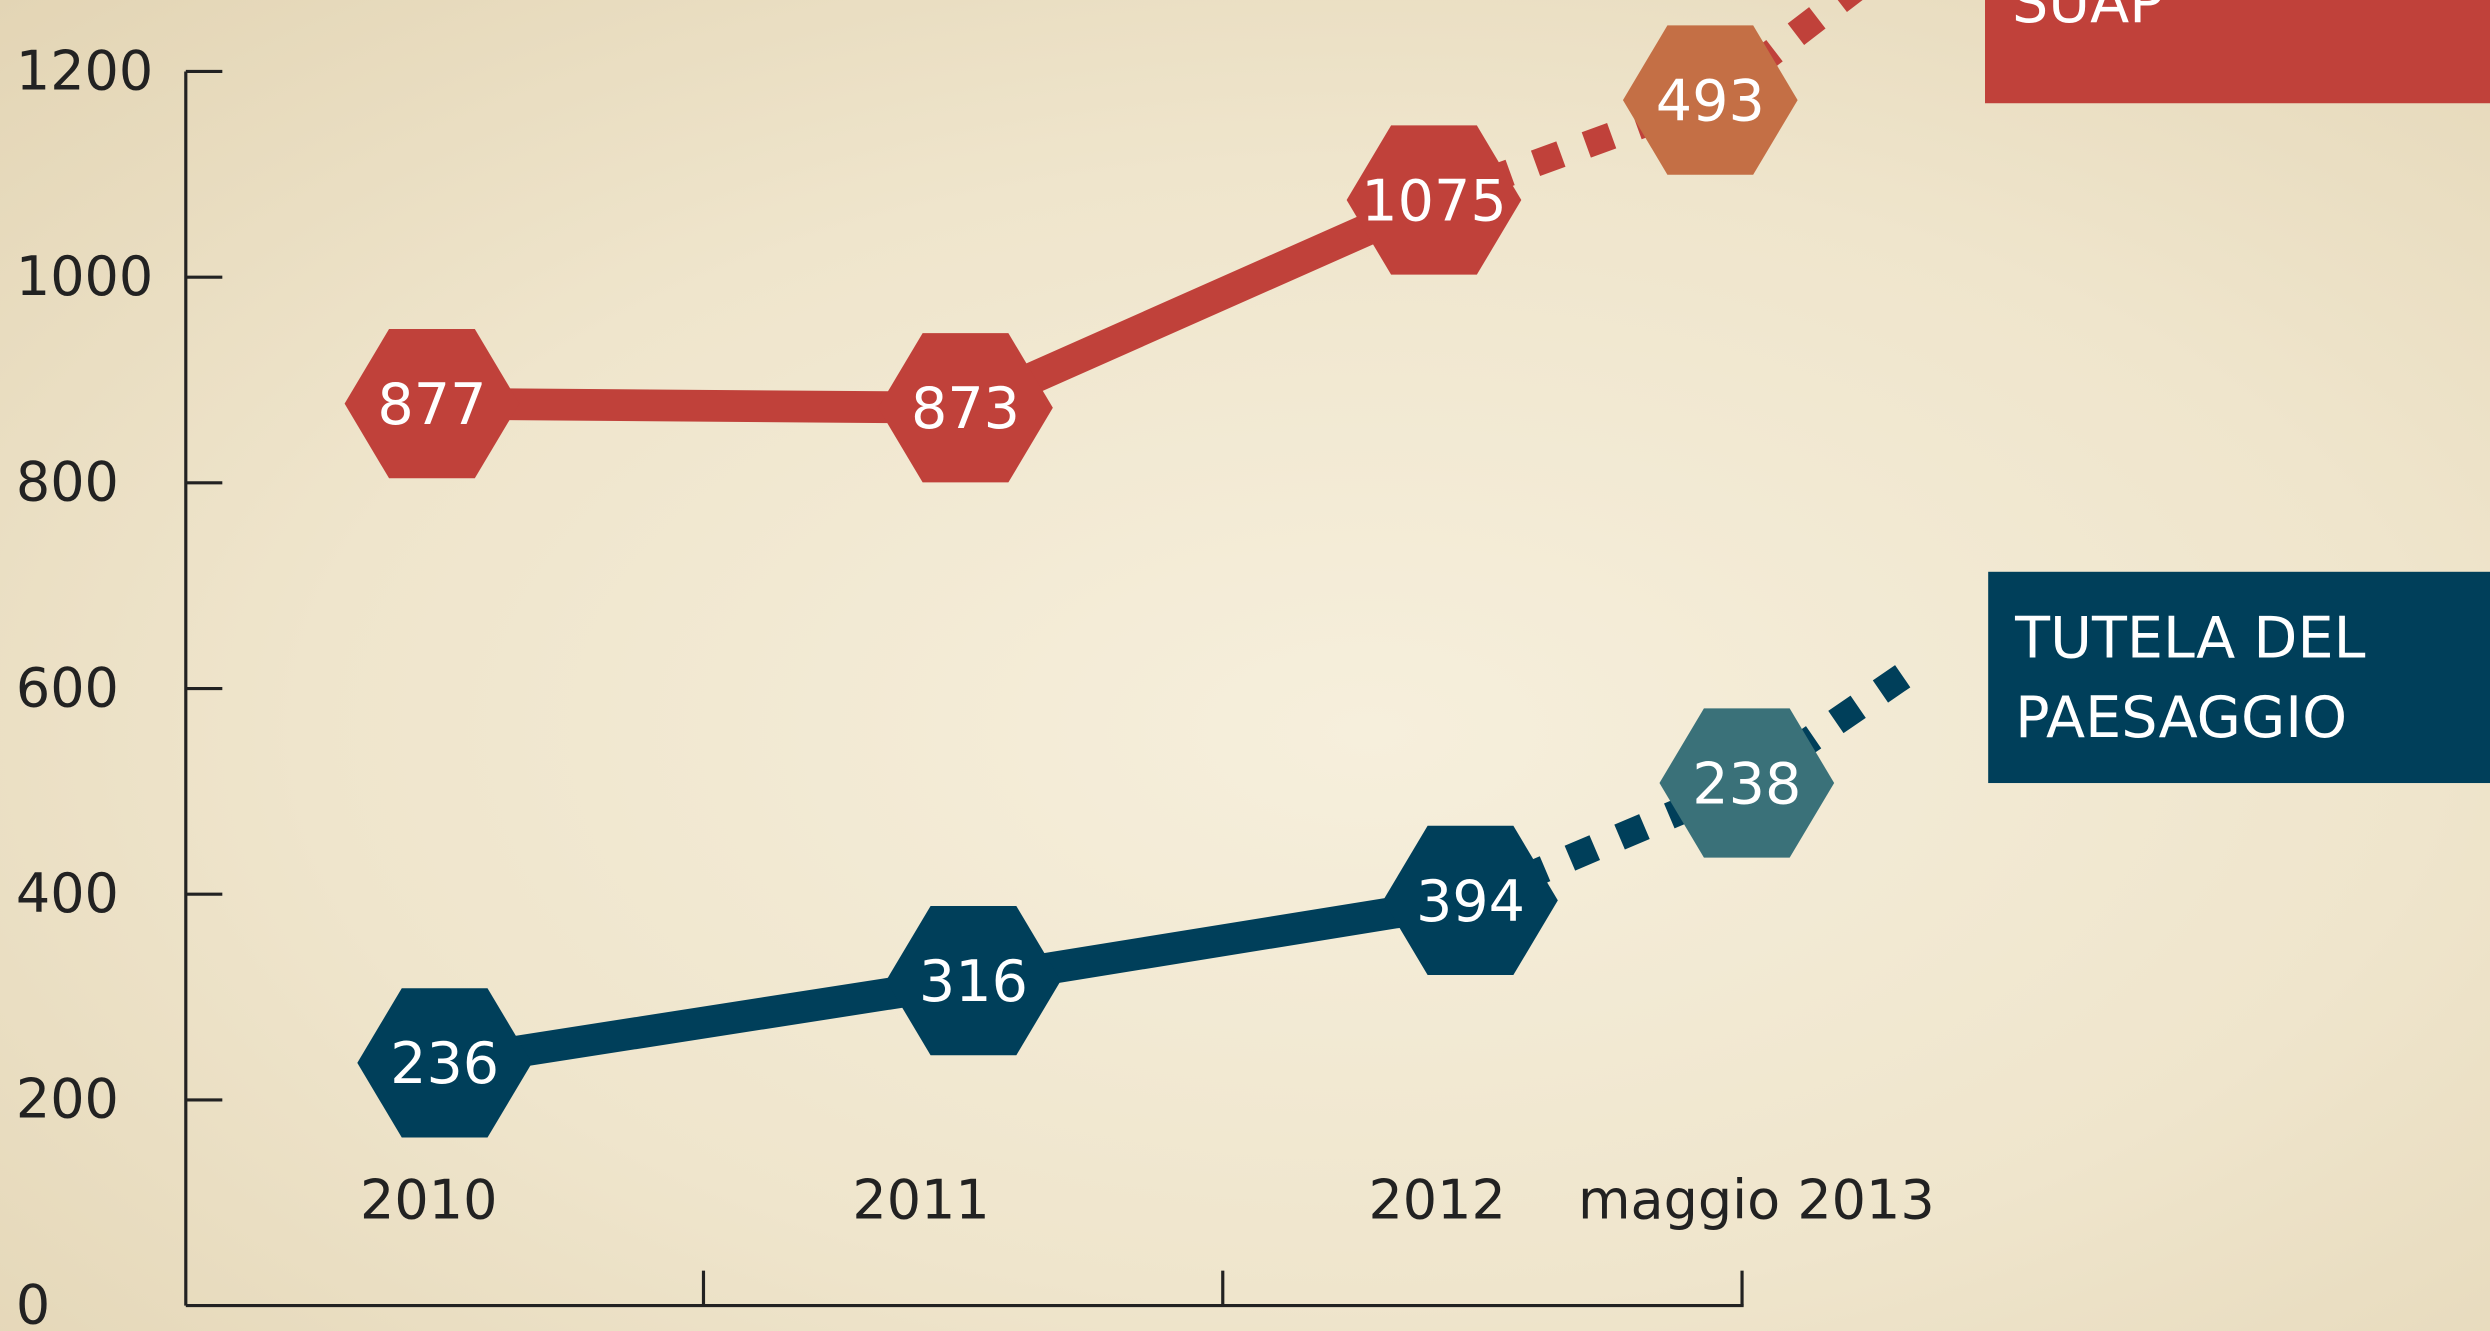 Image resolution: width=2490 pixels, height=1331 pixels. I want to click on partial-label: 493, so click(1710, 101).